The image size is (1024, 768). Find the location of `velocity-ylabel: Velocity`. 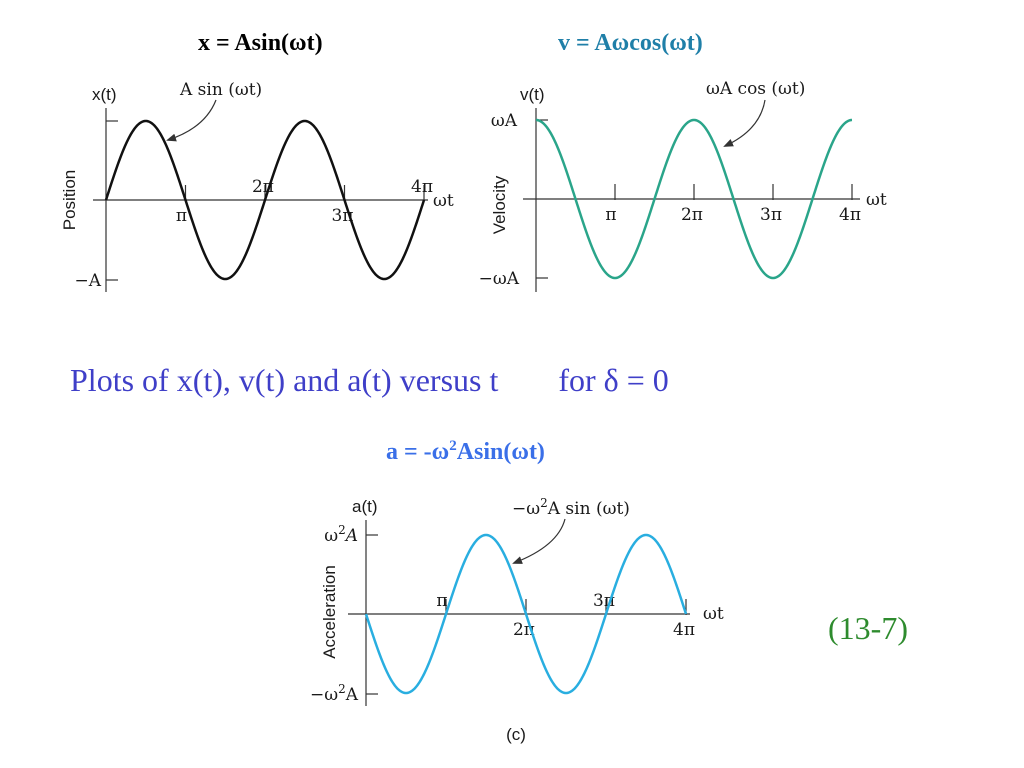

velocity-ylabel: Velocity is located at coordinates (499, 204).